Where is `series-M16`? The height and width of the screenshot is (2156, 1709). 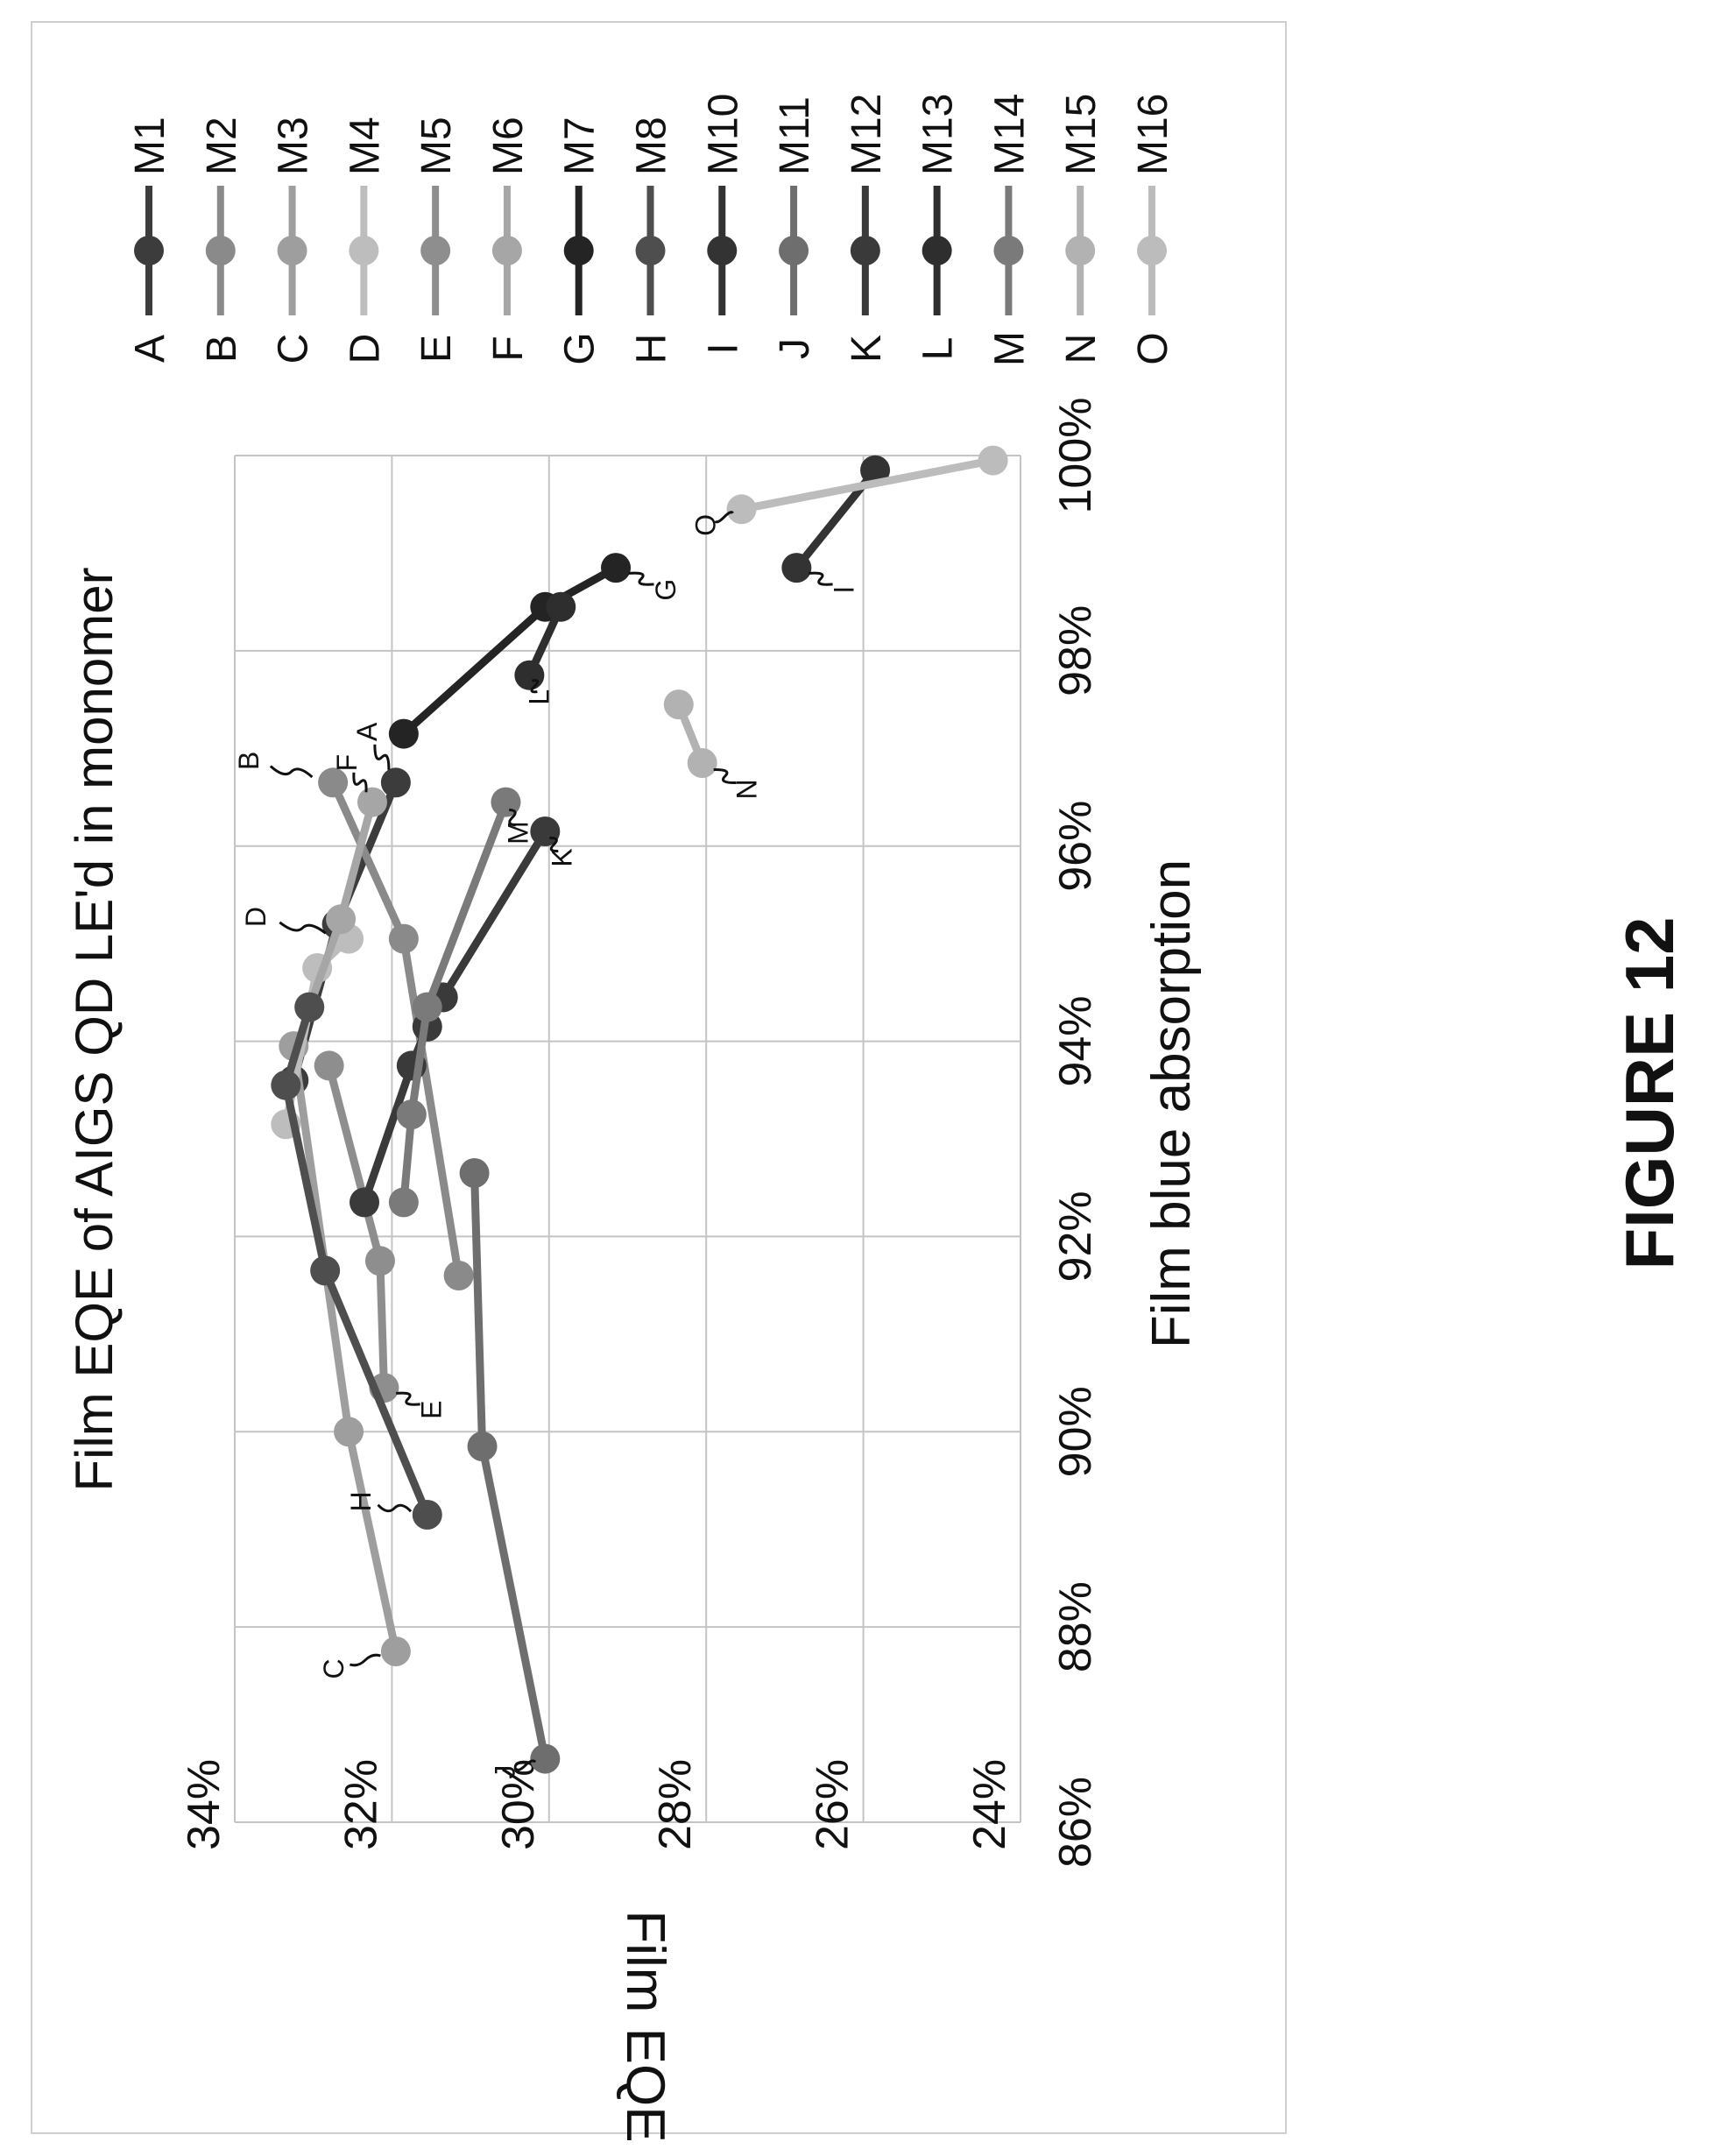
series-M16 is located at coordinates (867, 486).